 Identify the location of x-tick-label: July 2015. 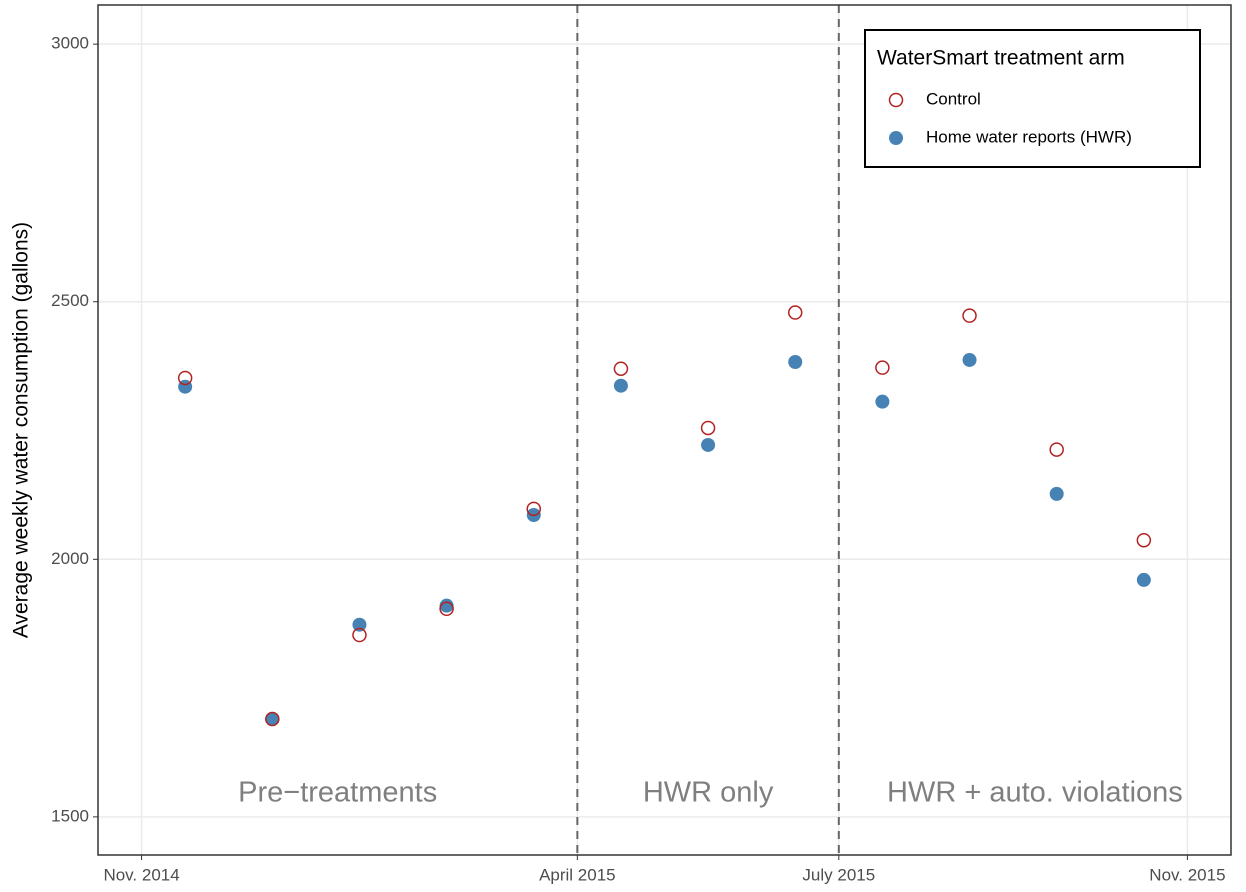
(838, 874).